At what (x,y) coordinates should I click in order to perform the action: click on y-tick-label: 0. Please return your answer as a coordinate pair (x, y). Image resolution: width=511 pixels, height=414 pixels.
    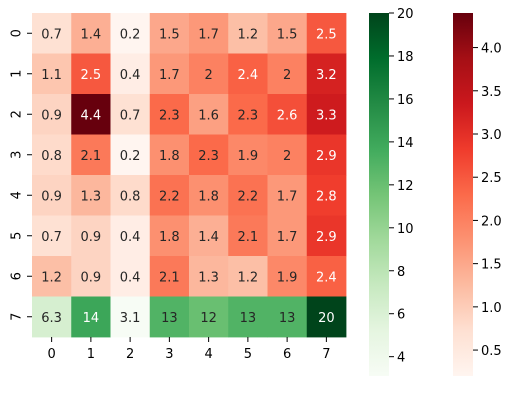
    Looking at the image, I should click on (17, 33).